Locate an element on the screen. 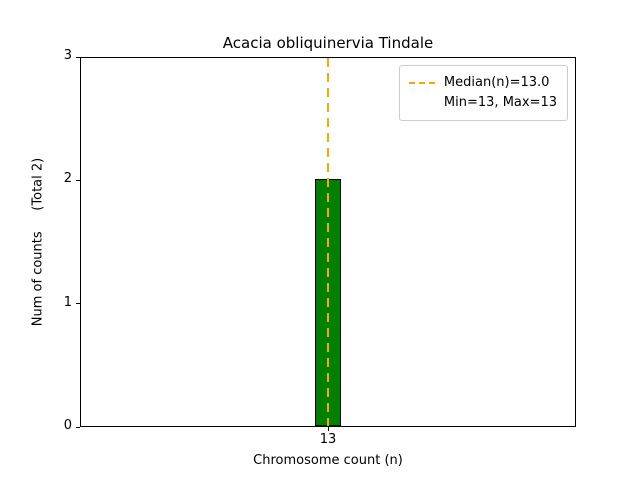  legend-spacer is located at coordinates (422, 103).